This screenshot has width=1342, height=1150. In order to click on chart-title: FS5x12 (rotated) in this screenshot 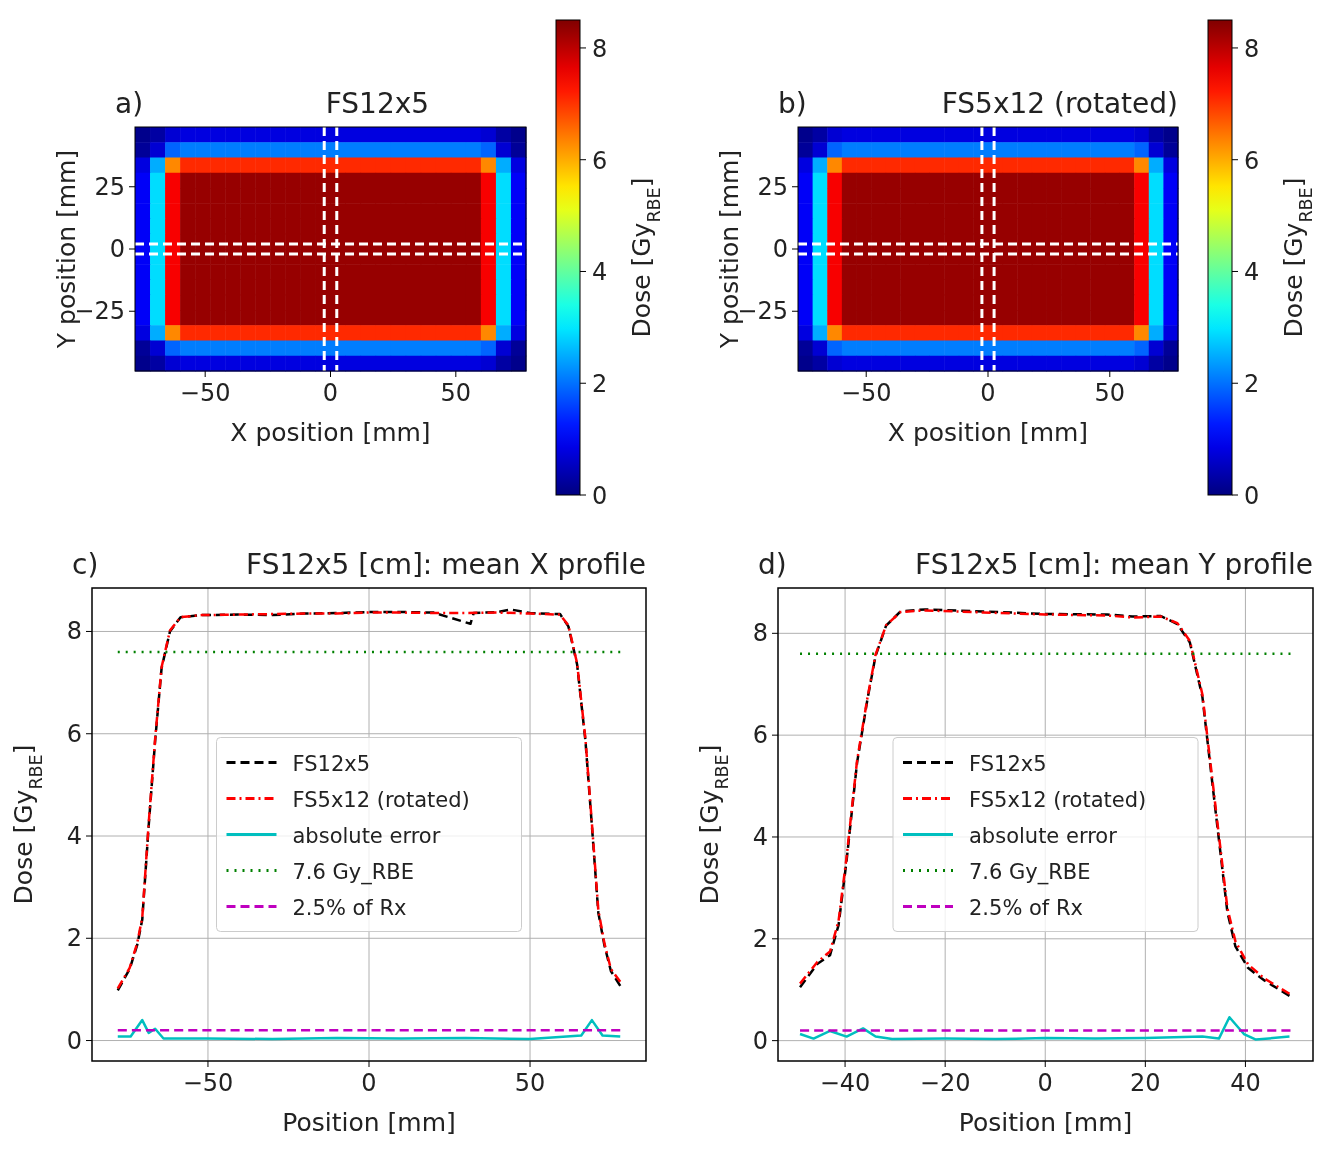, I will do `click(1059, 103)`.